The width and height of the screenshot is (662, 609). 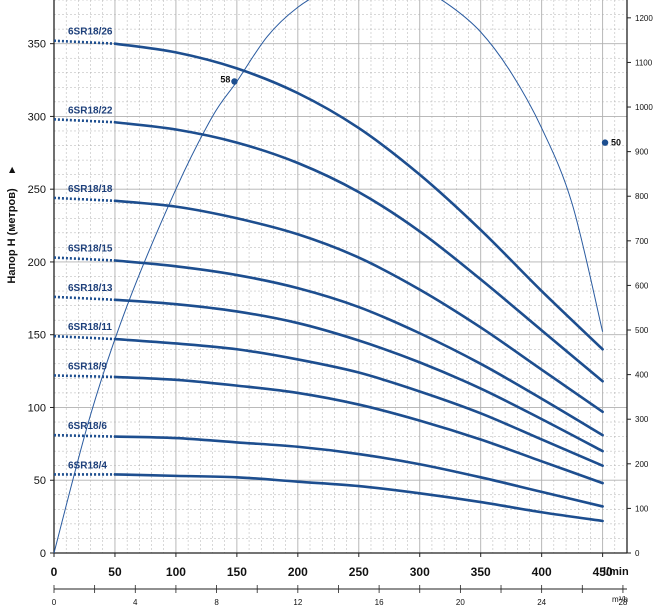 What do you see at coordinates (12, 236) in the screenshot?
I see `y-axis-title: Напор H (метров)` at bounding box center [12, 236].